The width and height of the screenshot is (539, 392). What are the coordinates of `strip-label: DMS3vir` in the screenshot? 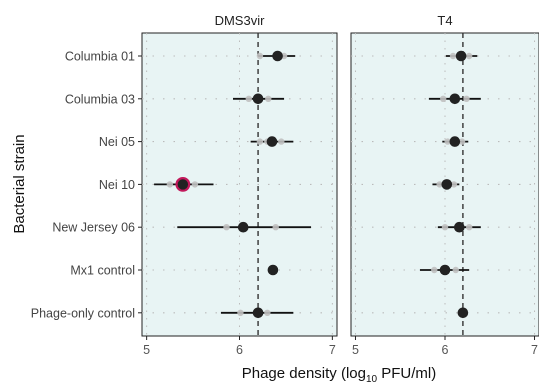 It's located at (240, 20).